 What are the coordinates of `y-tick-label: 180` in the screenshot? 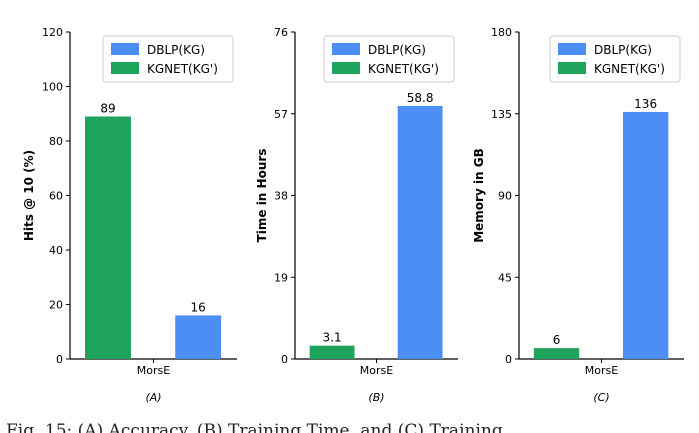 It's located at (501, 32).